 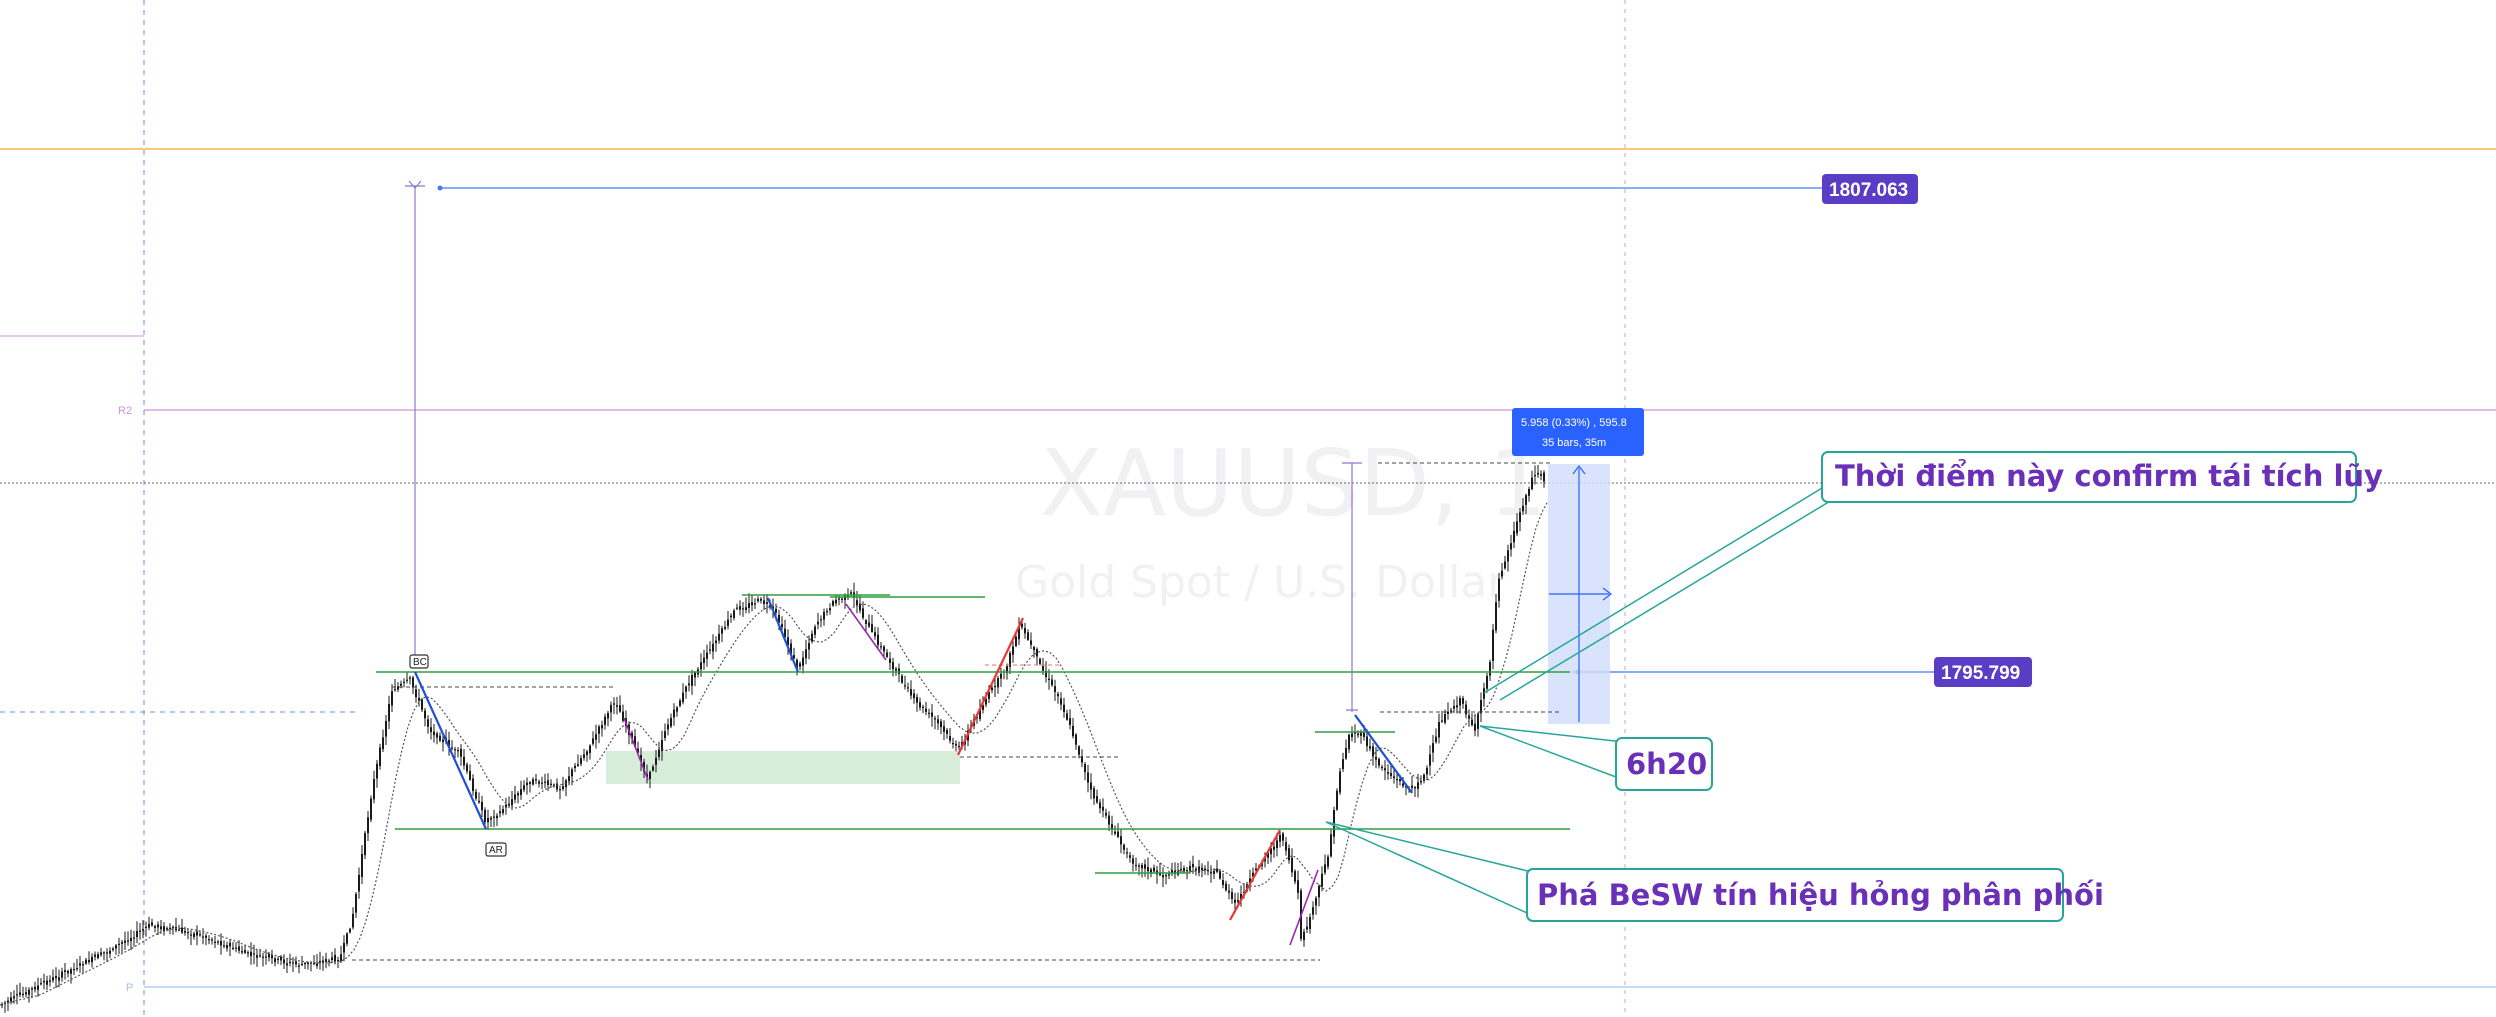 What do you see at coordinates (783, 767) in the screenshot?
I see `demand-zone` at bounding box center [783, 767].